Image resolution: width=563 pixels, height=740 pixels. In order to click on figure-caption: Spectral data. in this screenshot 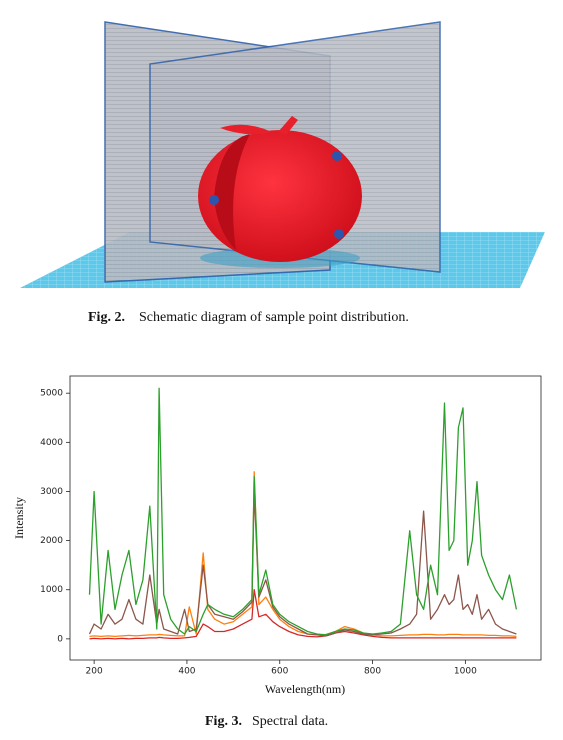, I will do `click(290, 721)`.